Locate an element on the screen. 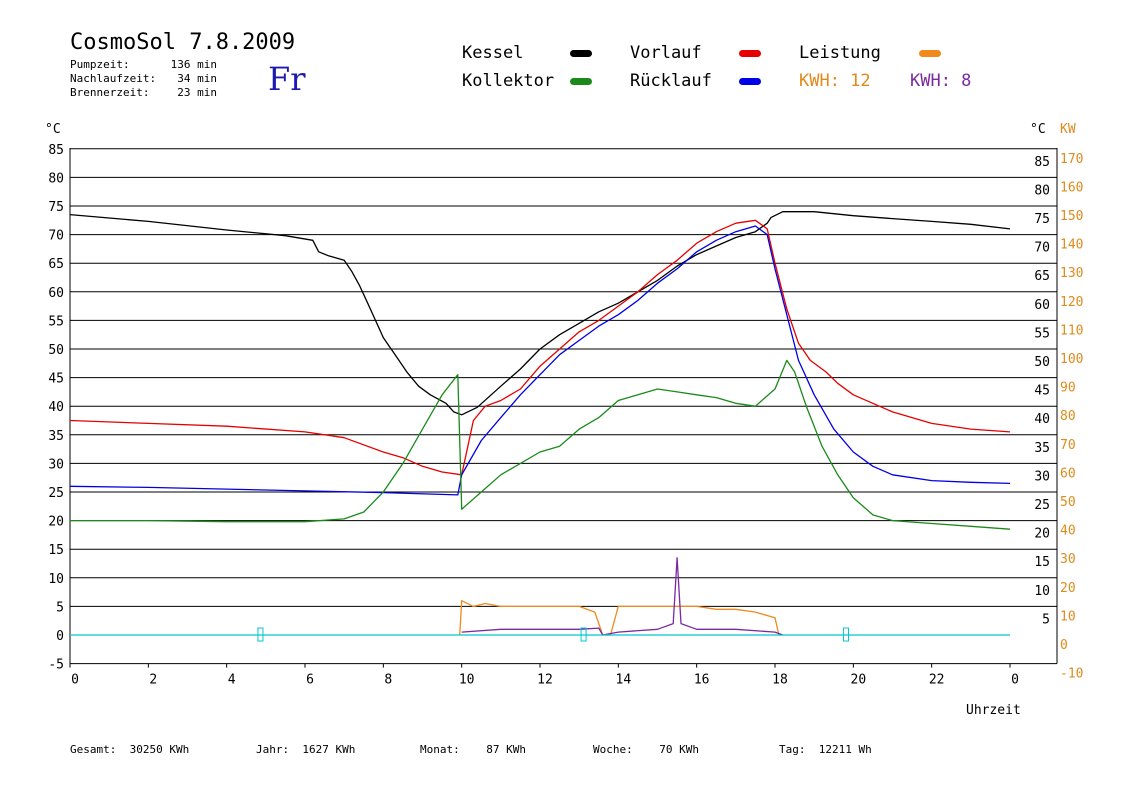 This screenshot has height=812, width=1148. y-tick-right-kw: 20 is located at coordinates (1068, 588).